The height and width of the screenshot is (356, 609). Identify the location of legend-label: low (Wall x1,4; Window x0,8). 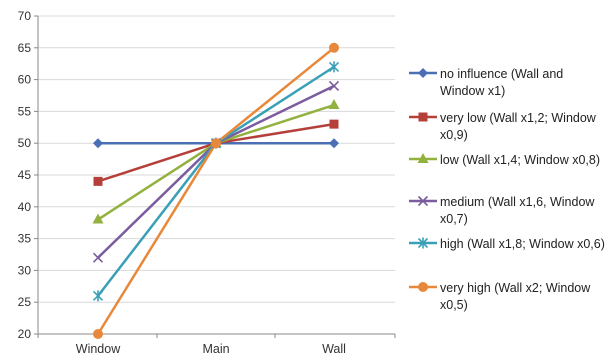
(520, 160).